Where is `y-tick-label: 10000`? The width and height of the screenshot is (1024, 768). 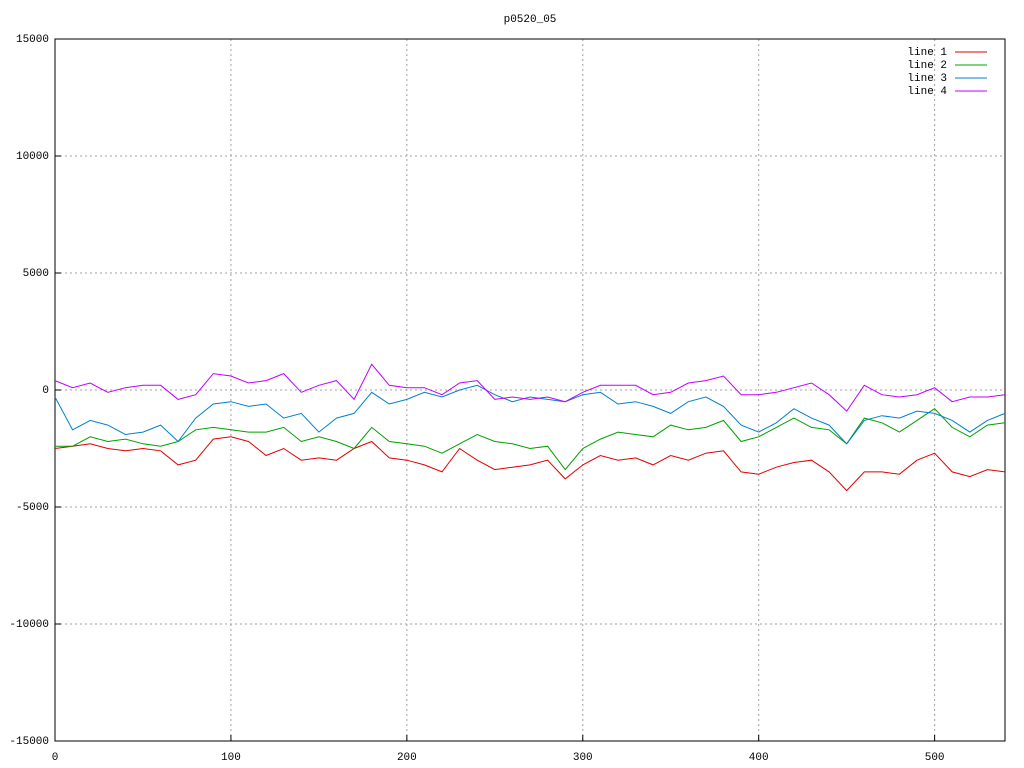 y-tick-label: 10000 is located at coordinates (32, 157).